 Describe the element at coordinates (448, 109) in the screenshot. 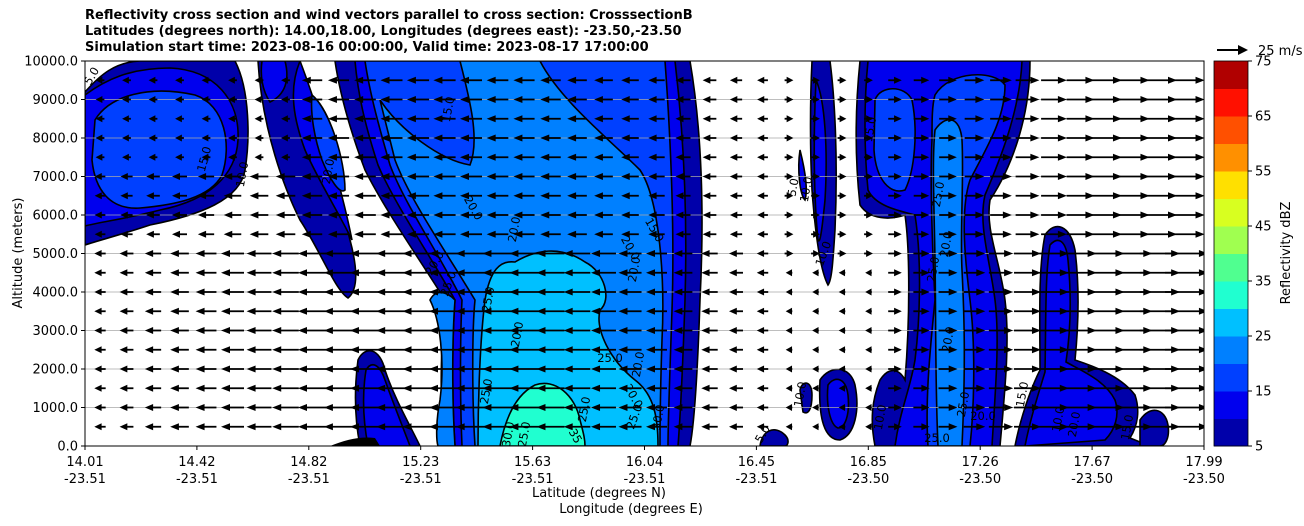

I see `contour-label: 15.0` at that location.